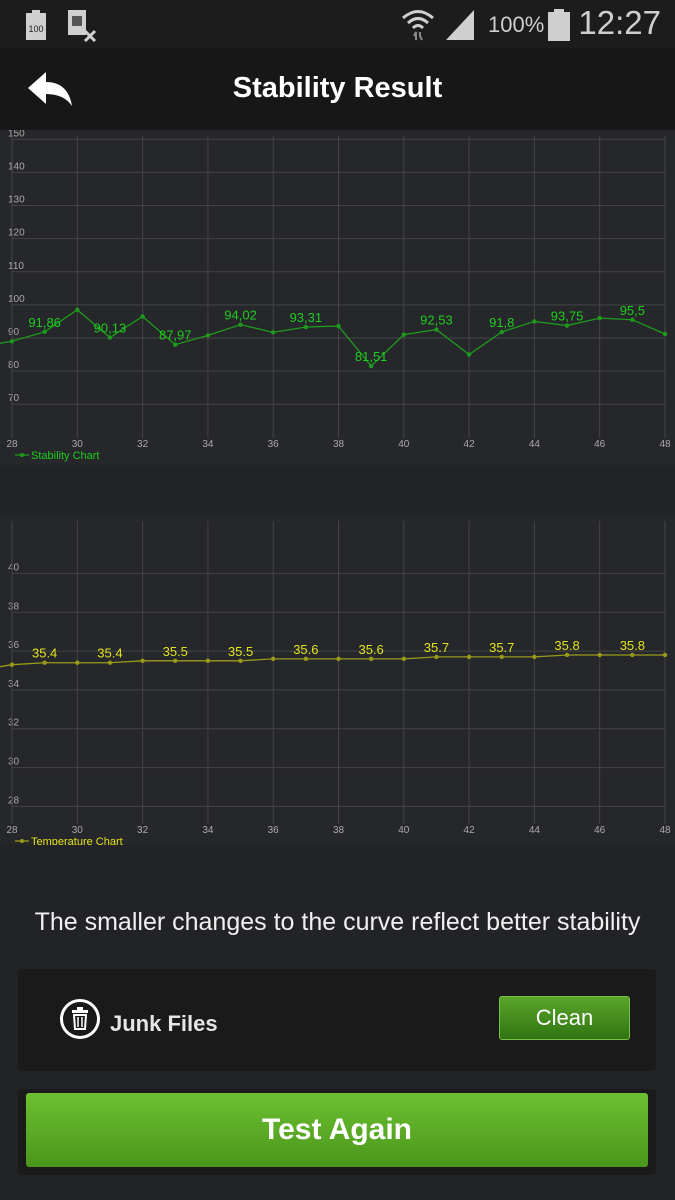 Image resolution: width=675 pixels, height=1200 pixels. What do you see at coordinates (564, 1018) in the screenshot?
I see `clean-button: Clean` at bounding box center [564, 1018].